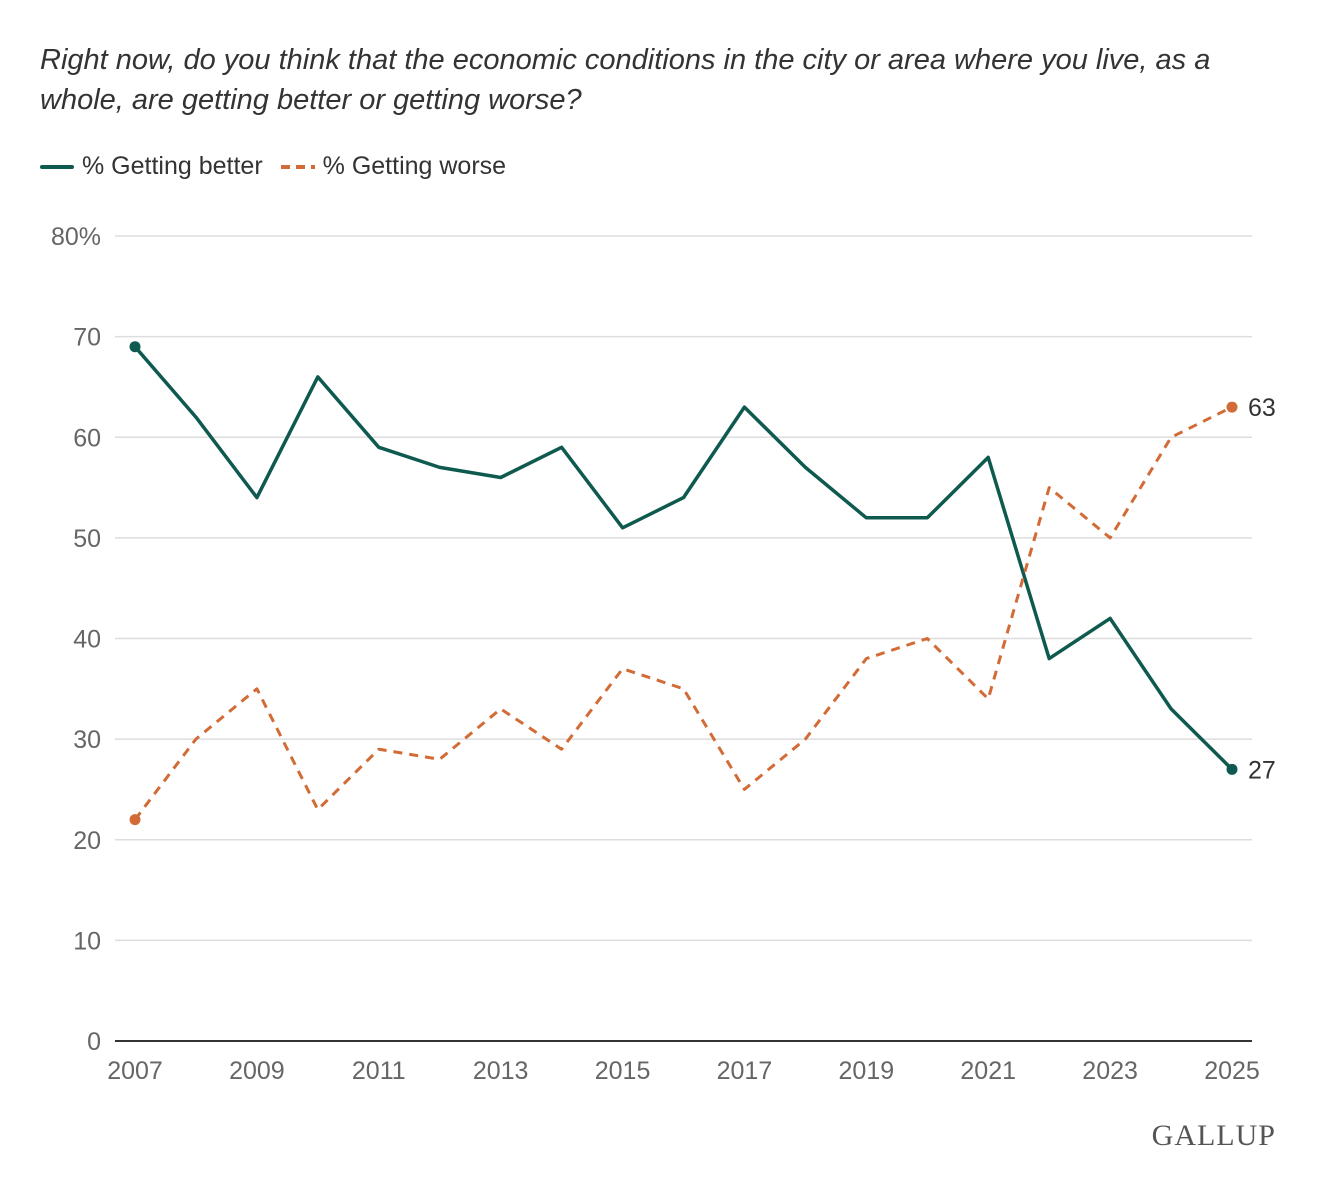 This screenshot has height=1200, width=1320. Describe the element at coordinates (1110, 1071) in the screenshot. I see `x-tick-label: 2023` at that location.